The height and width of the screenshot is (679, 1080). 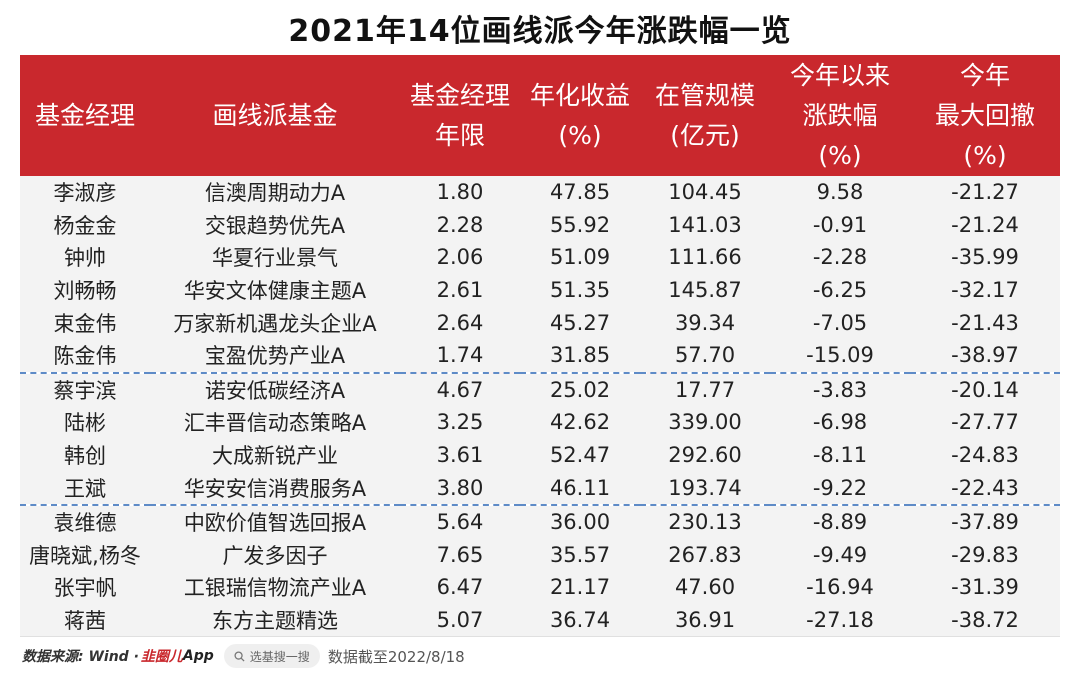 I want to click on cell-annual-return: 52.47, so click(x=580, y=455).